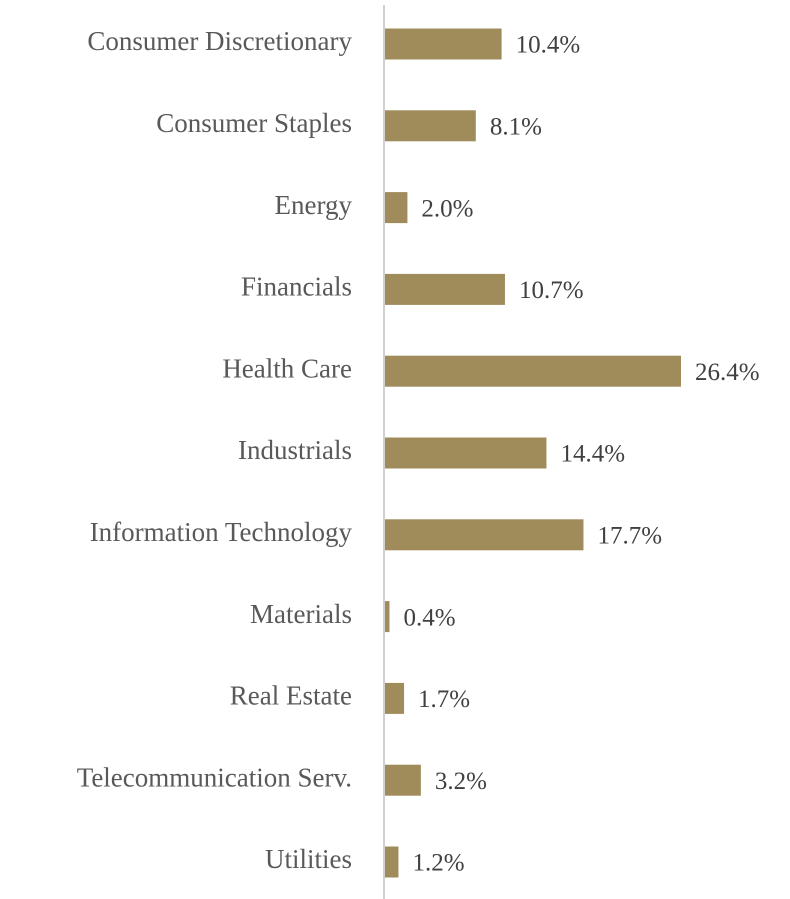  Describe the element at coordinates (516, 127) in the screenshot. I see `value-label: 8.1%` at that location.